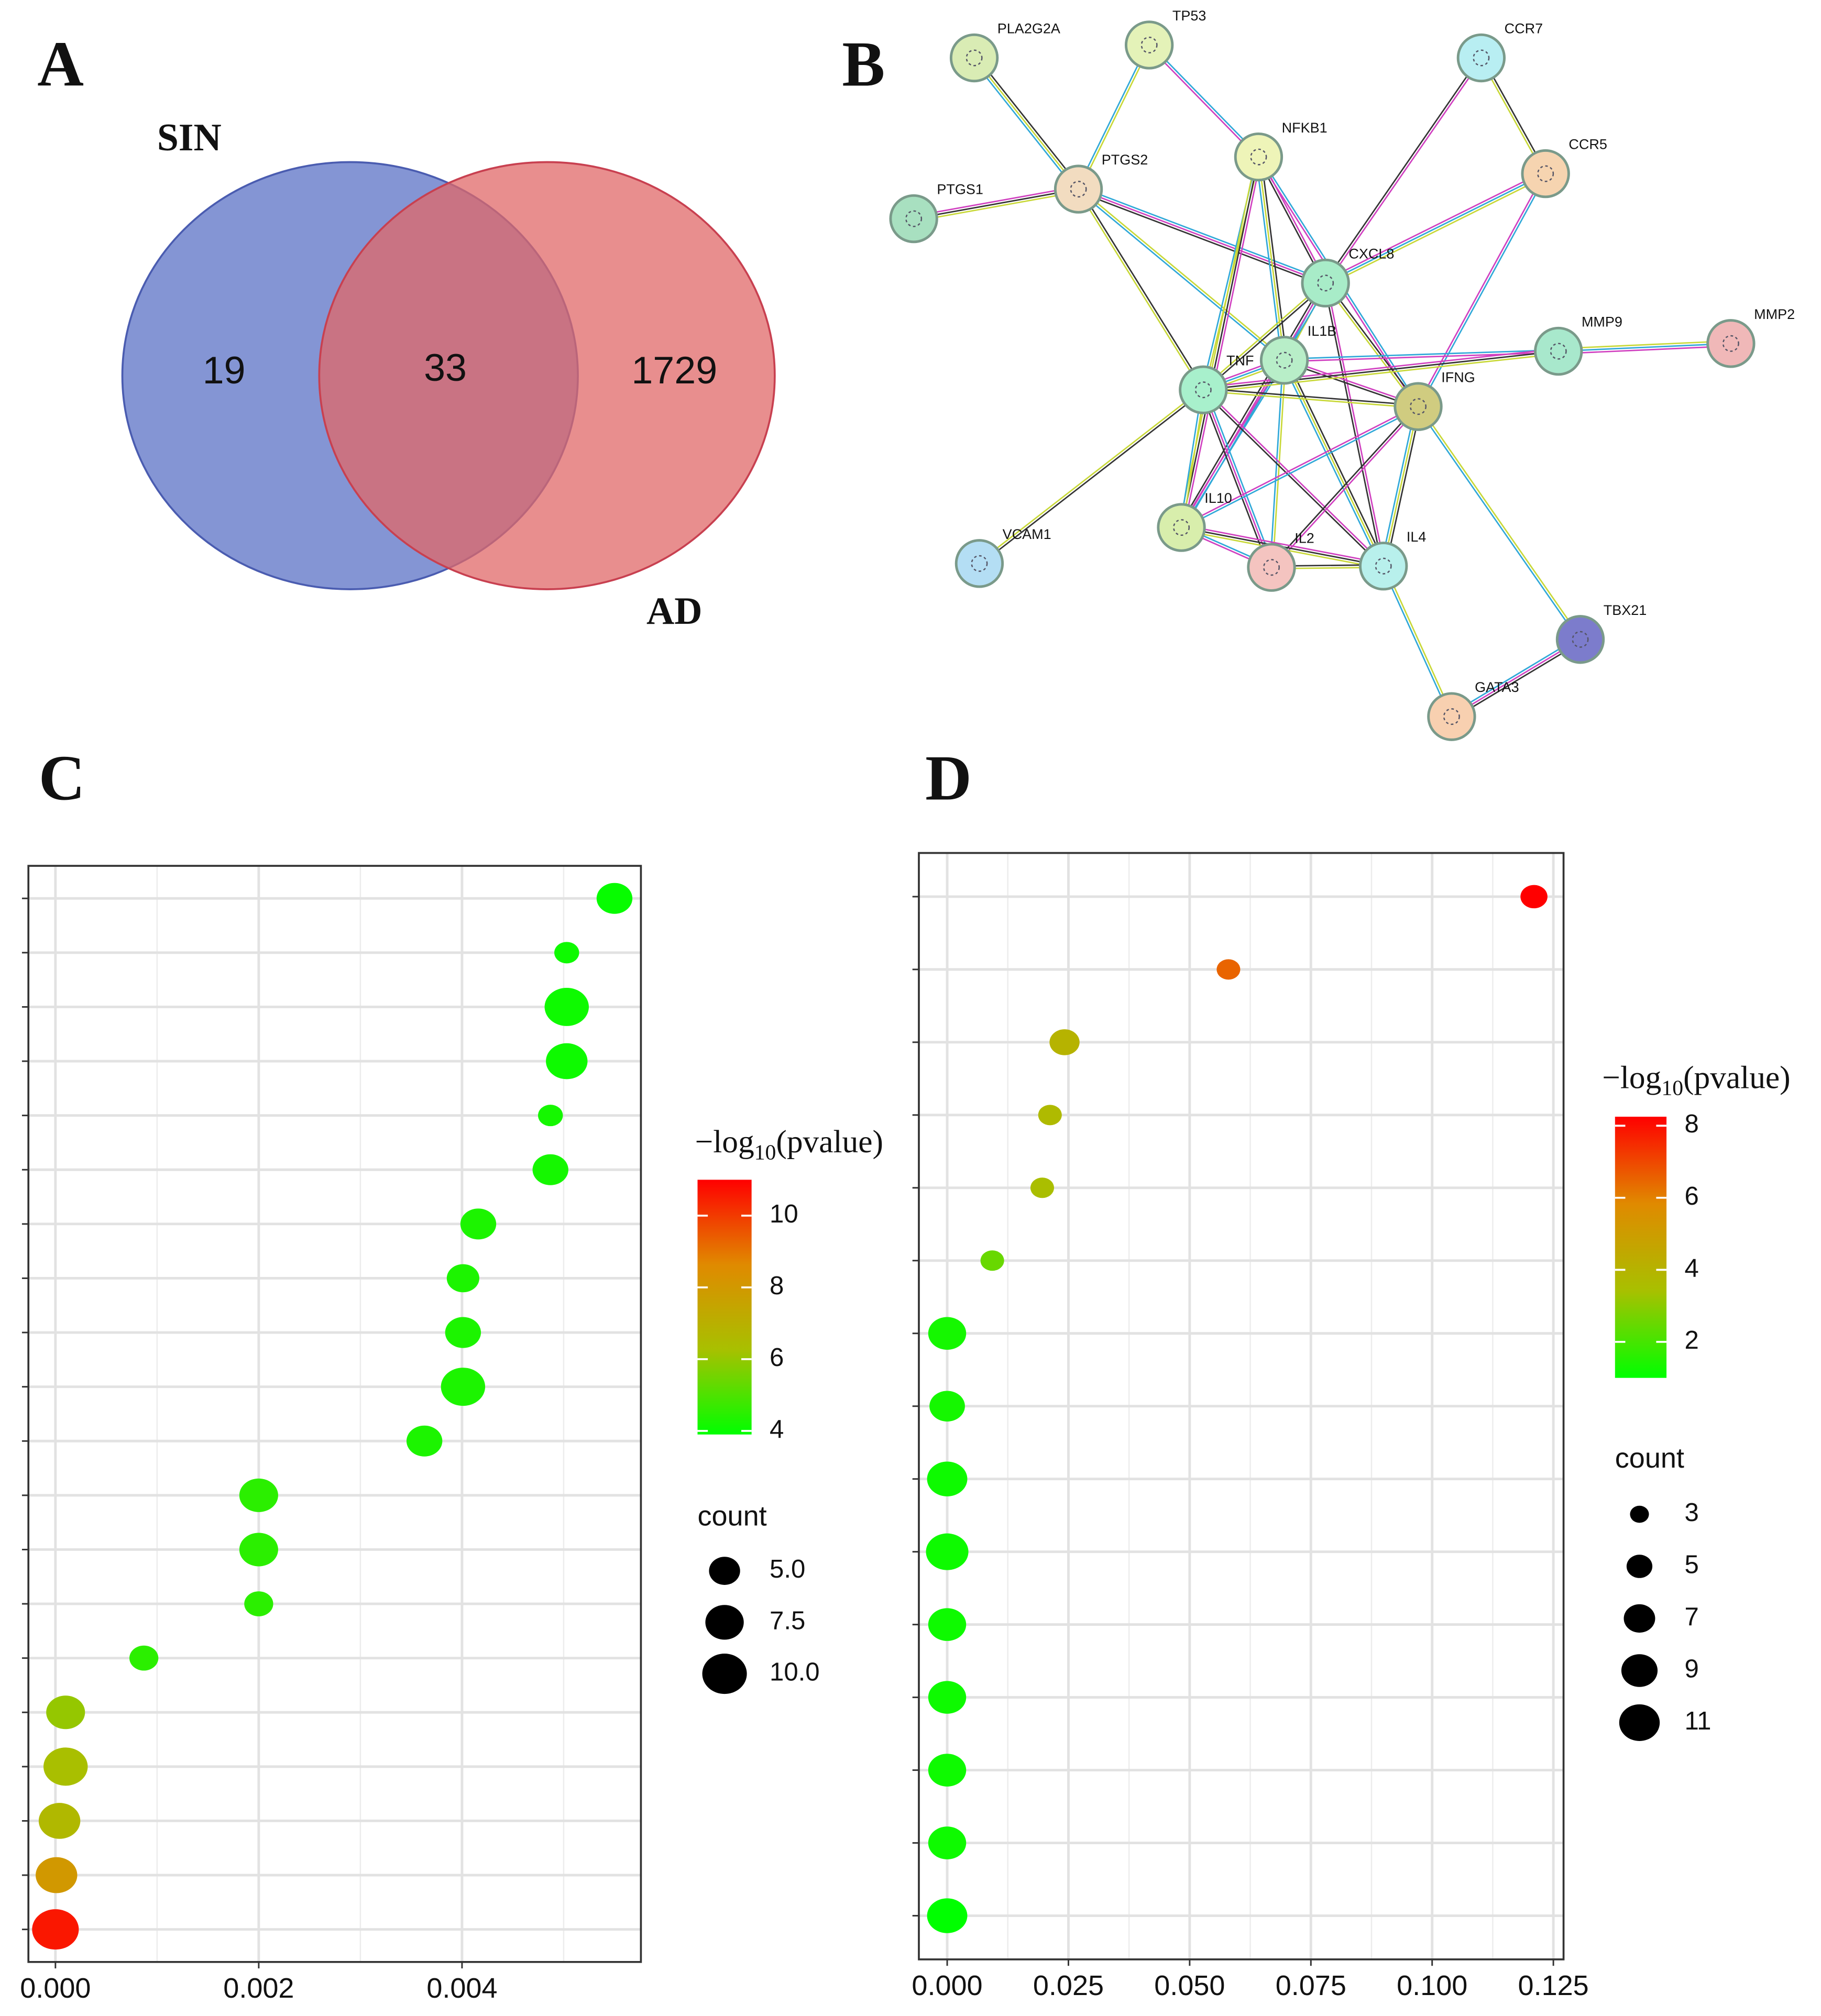  What do you see at coordinates (787, 1569) in the screenshot?
I see `size-legend-label: 5.0` at bounding box center [787, 1569].